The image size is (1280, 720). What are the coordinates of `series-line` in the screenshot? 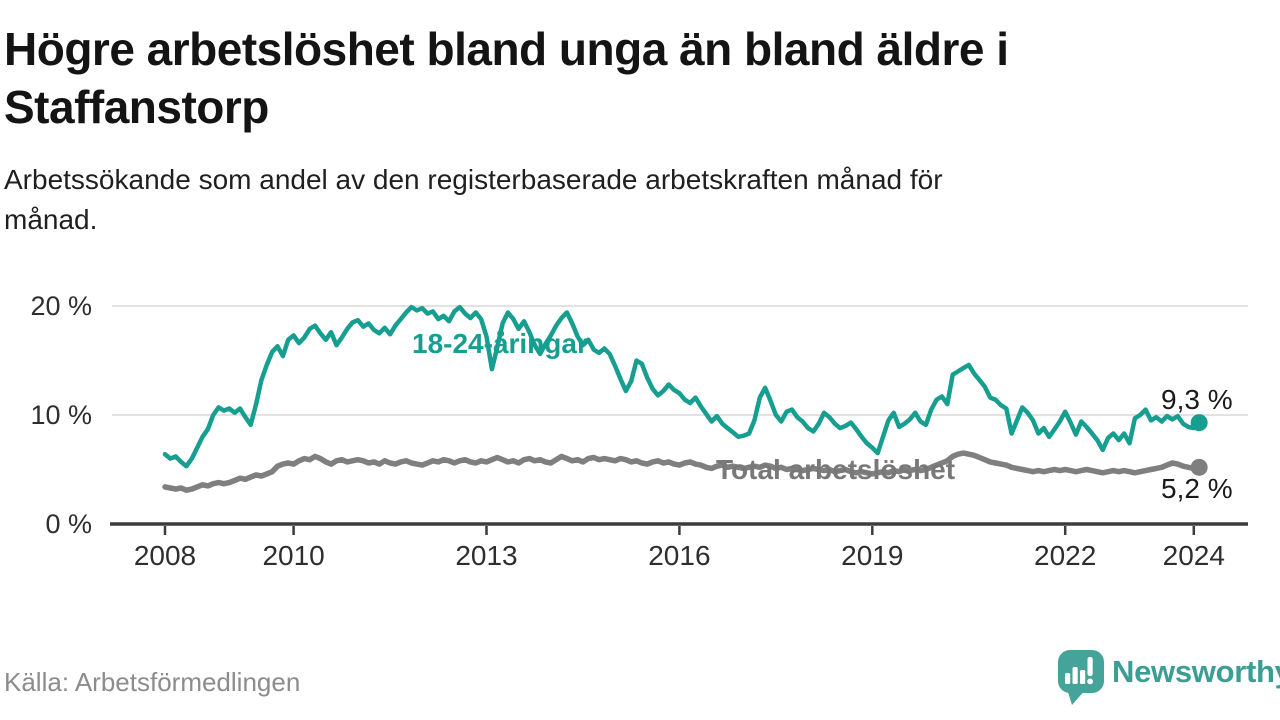 It's located at (682, 471).